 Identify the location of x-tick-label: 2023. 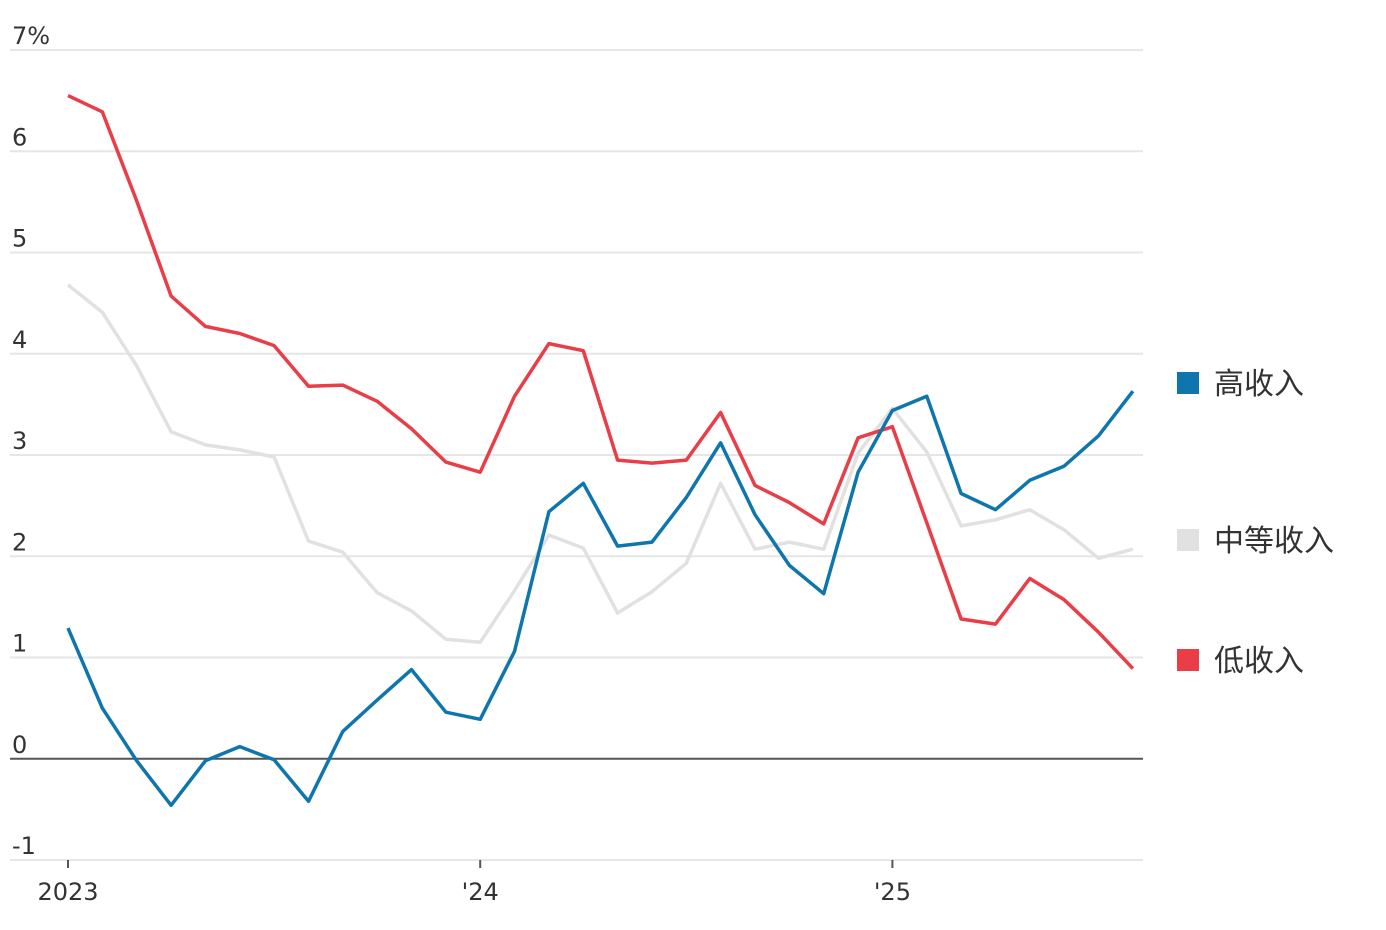
(67, 892).